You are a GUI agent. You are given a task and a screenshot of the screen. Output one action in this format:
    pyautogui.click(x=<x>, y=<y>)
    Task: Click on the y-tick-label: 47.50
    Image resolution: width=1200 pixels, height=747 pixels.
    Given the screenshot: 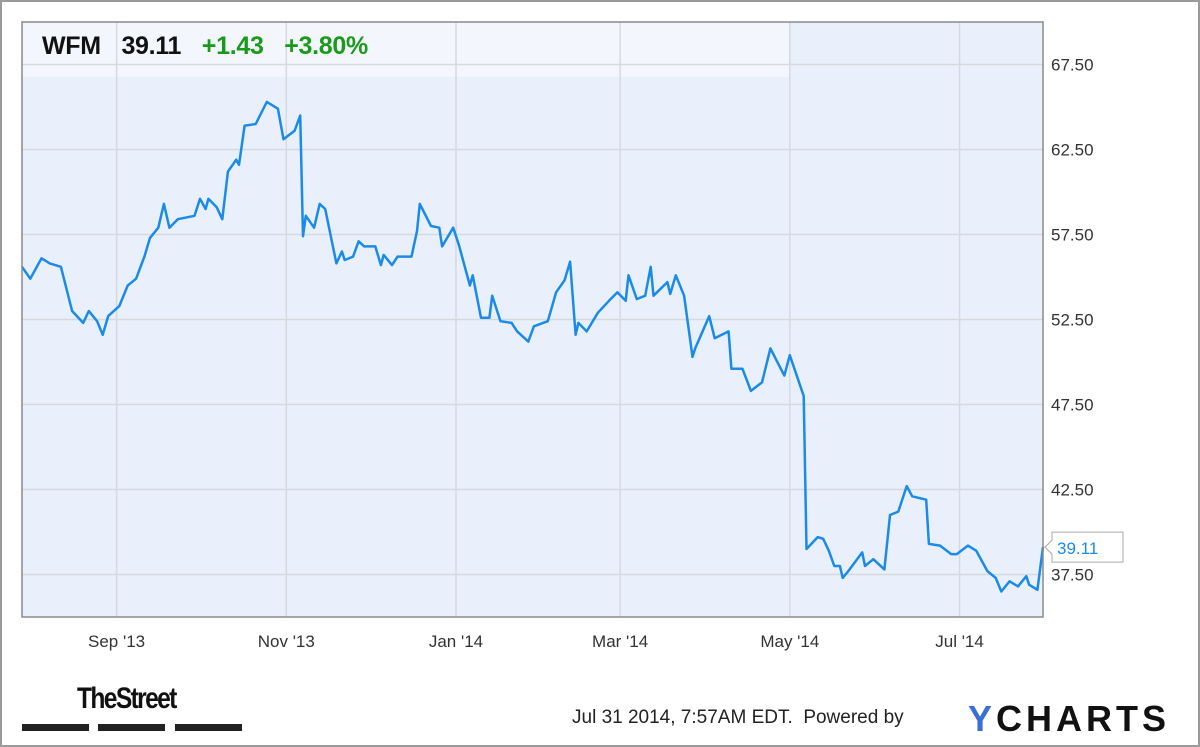 What is the action you would take?
    pyautogui.click(x=1072, y=405)
    